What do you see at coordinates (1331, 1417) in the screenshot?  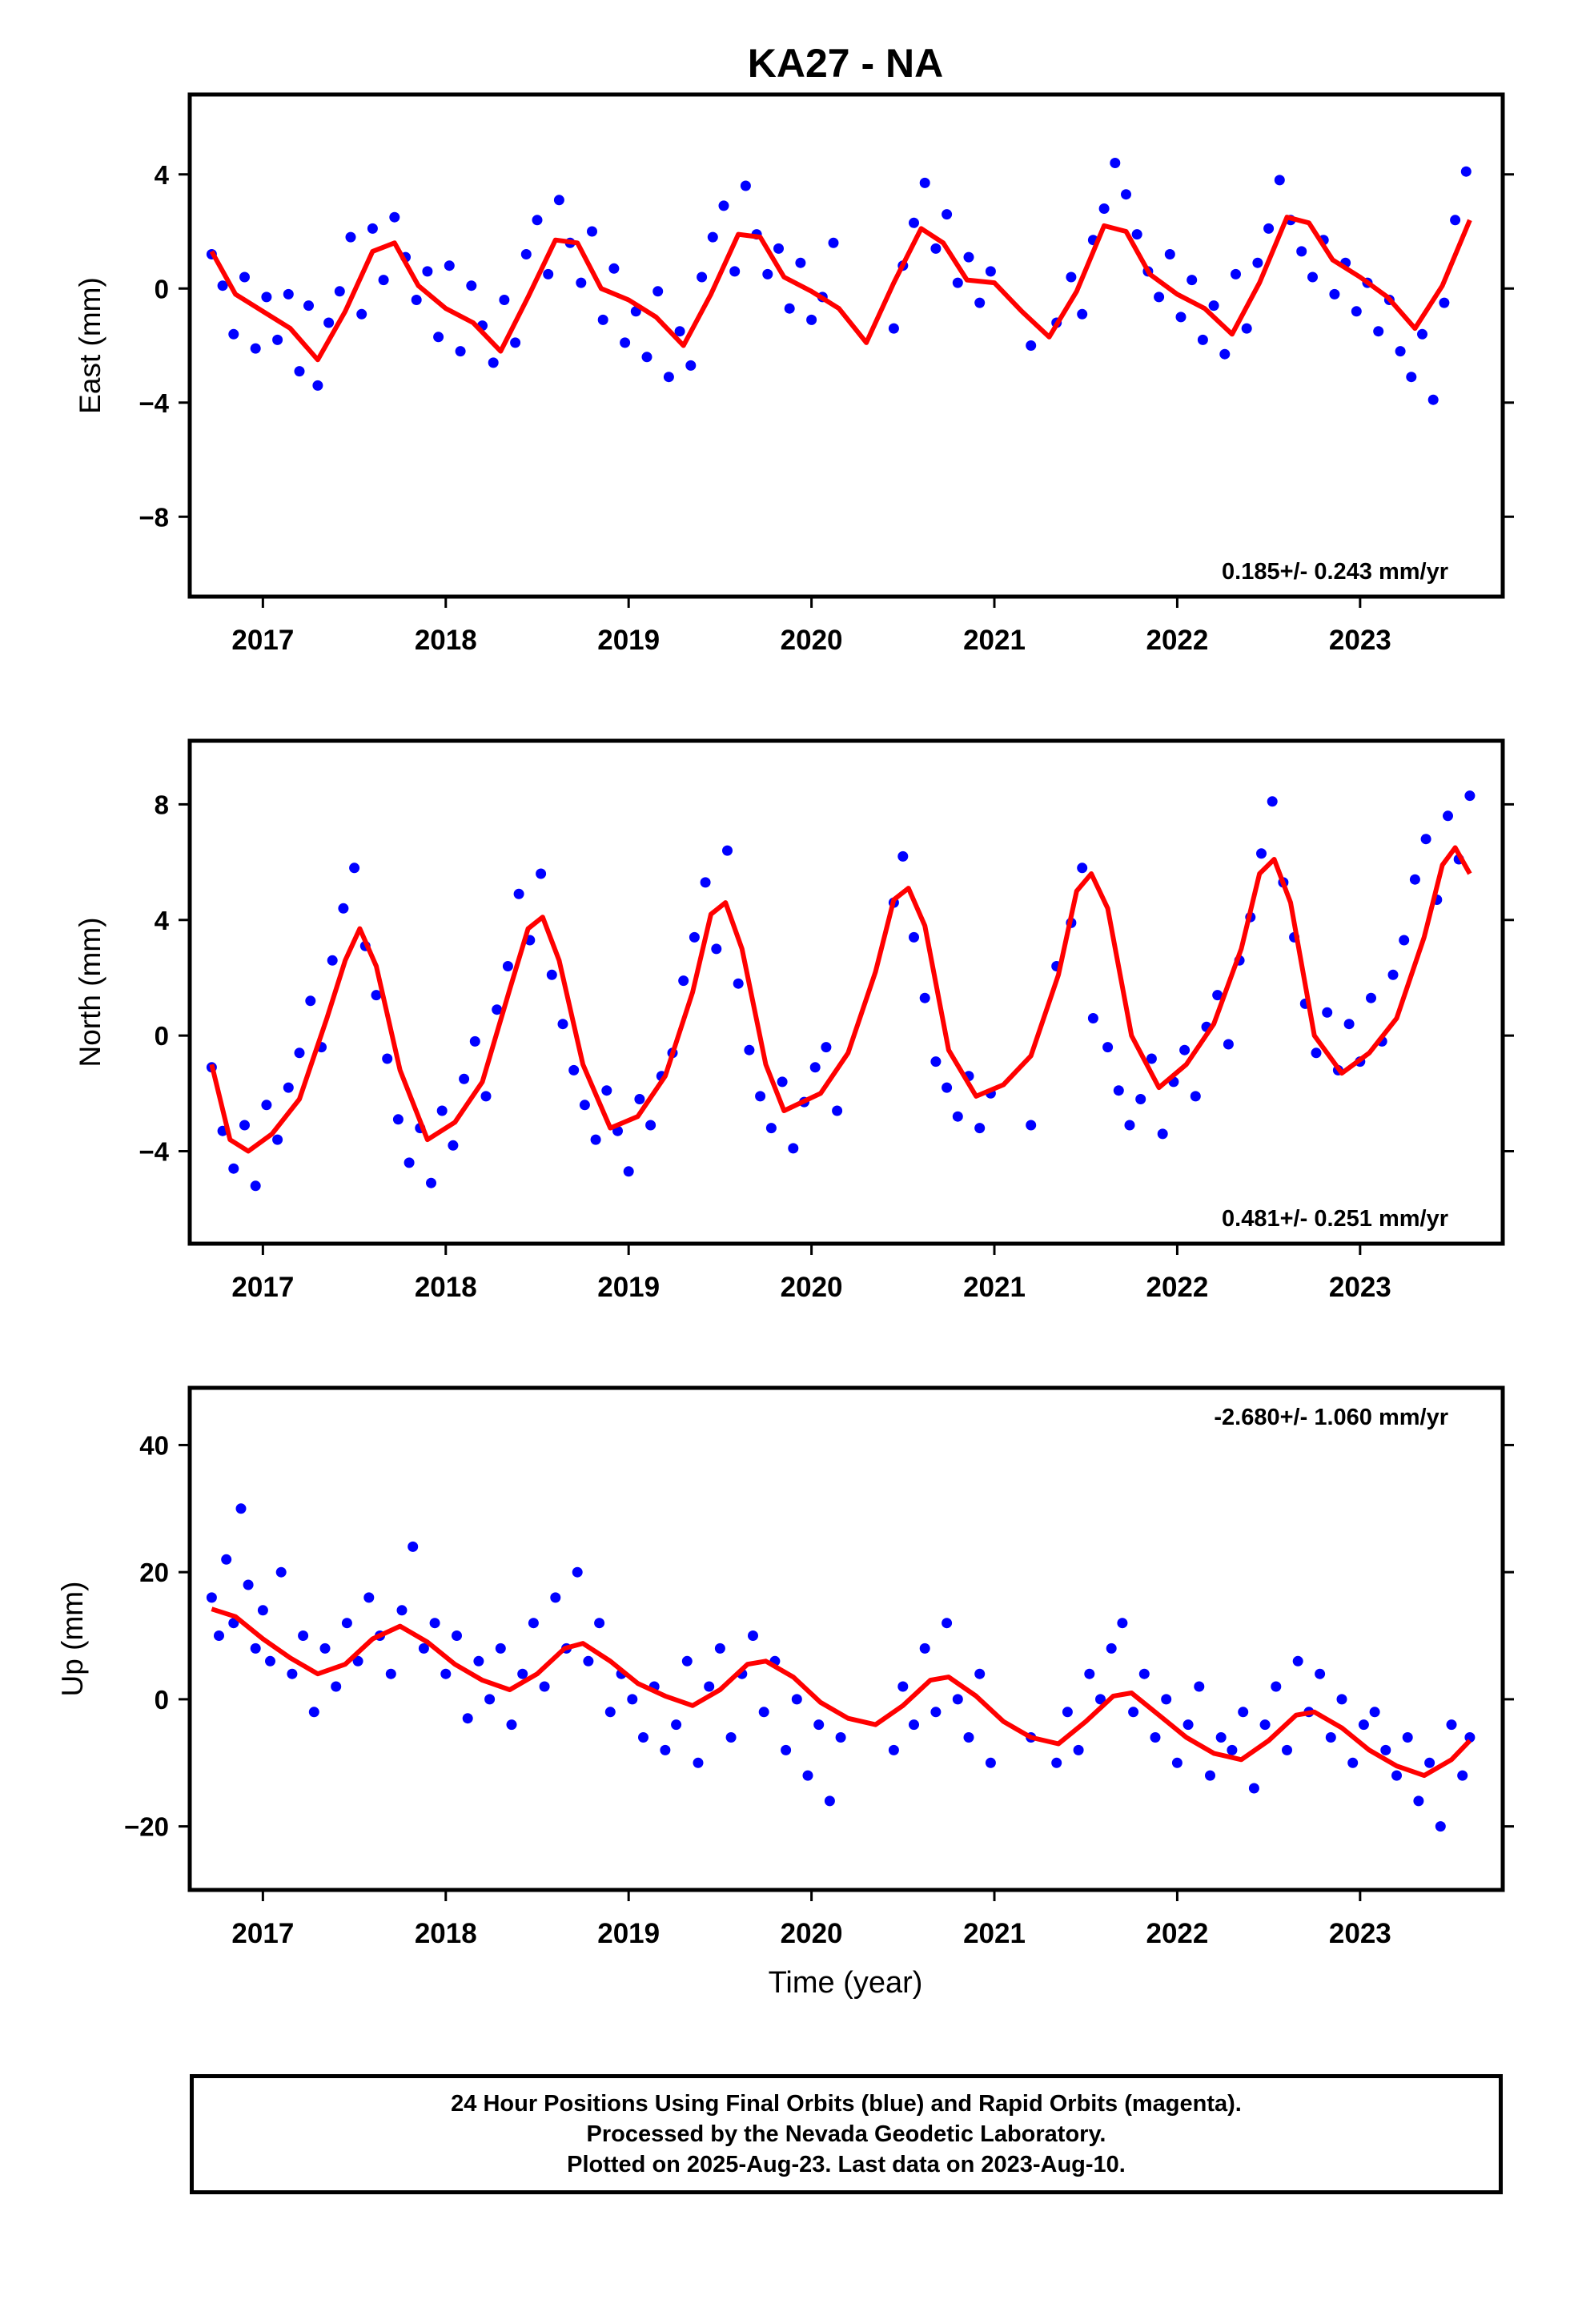 I see `up-rate-label: -2.680+/- 1.060 mm/yr` at bounding box center [1331, 1417].